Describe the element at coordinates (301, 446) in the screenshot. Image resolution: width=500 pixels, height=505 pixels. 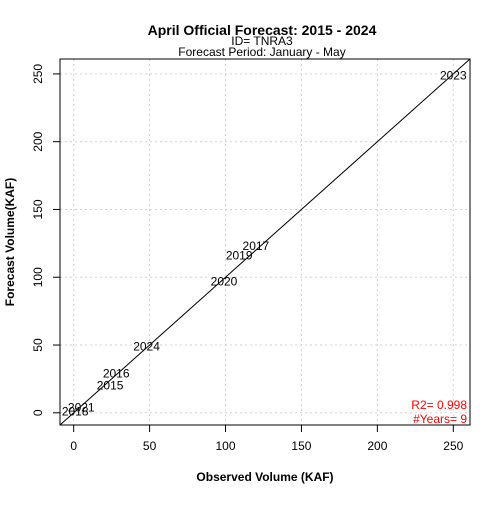
I see `x-tick-label: 150` at that location.